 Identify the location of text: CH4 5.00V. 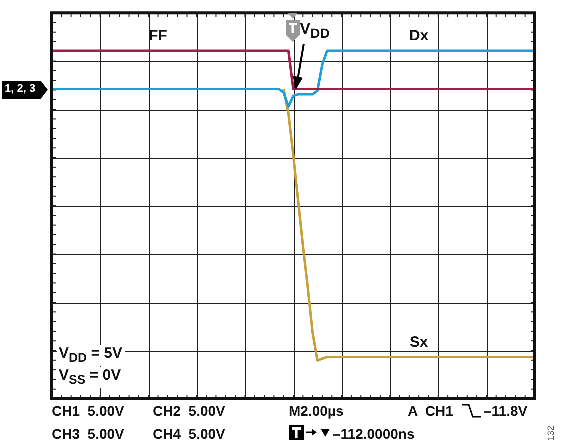
(189, 434).